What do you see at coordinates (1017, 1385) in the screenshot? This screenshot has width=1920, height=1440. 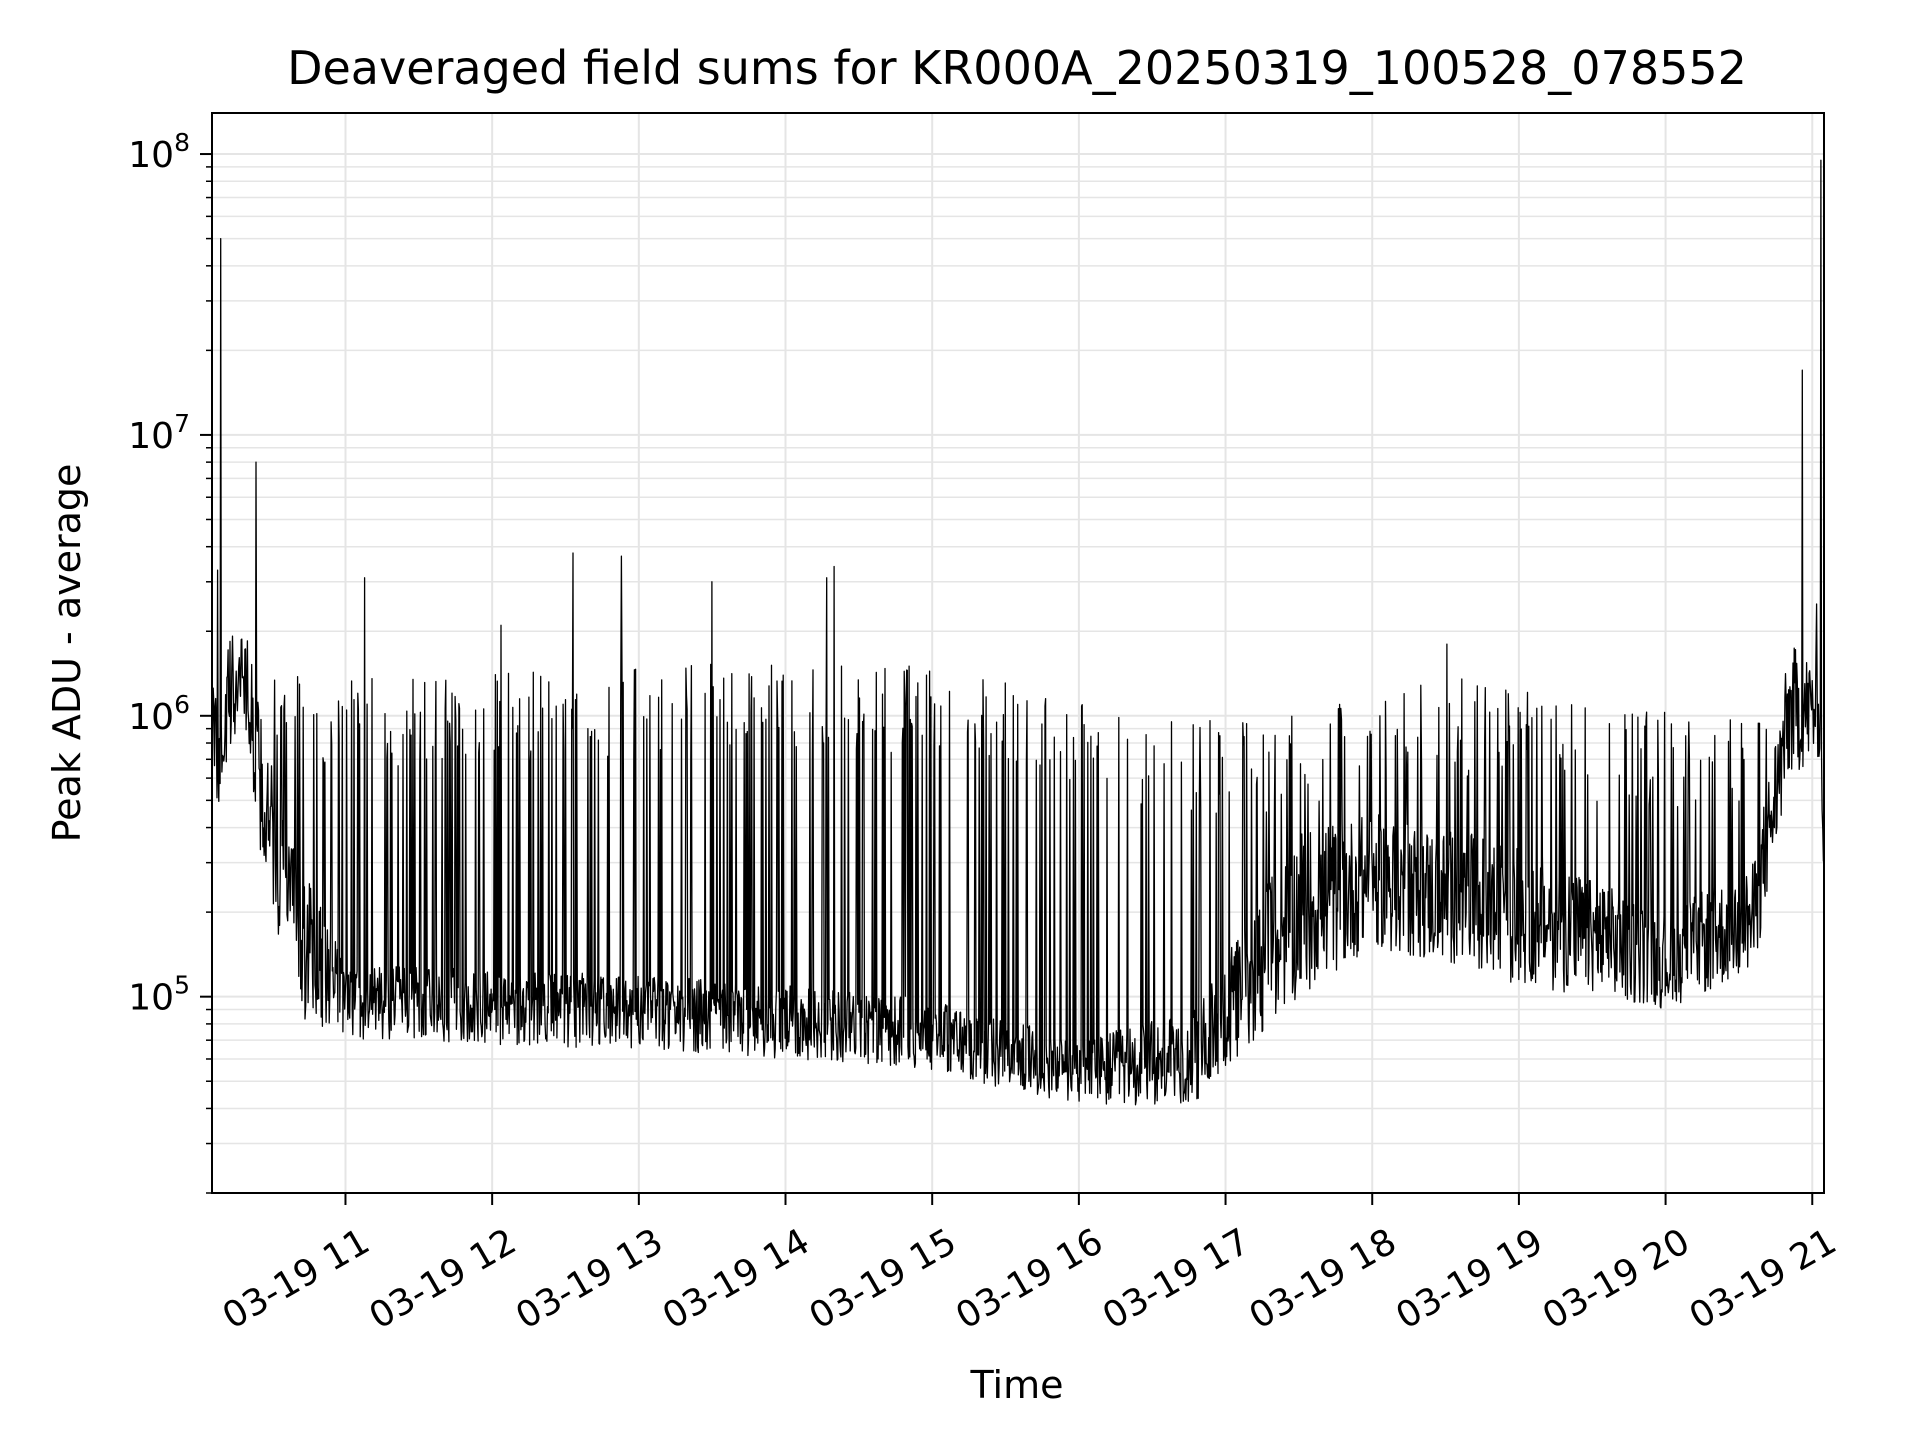 I see `x-axis-label: Time` at bounding box center [1017, 1385].